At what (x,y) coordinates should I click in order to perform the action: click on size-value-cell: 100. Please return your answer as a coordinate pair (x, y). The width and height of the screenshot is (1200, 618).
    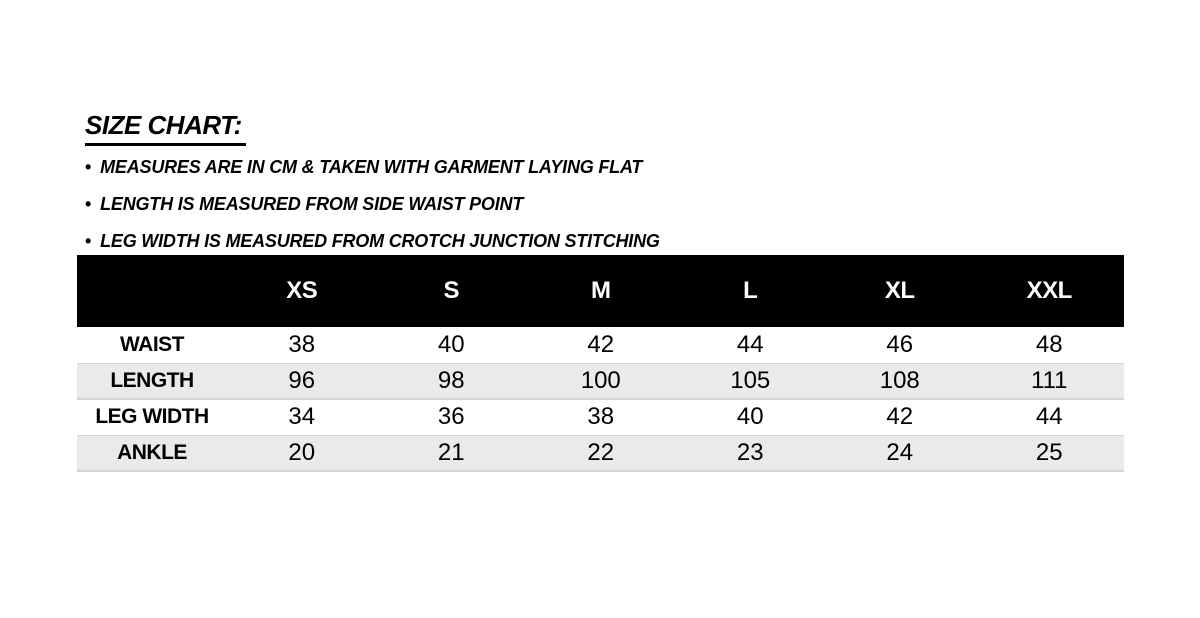
    Looking at the image, I should click on (601, 381).